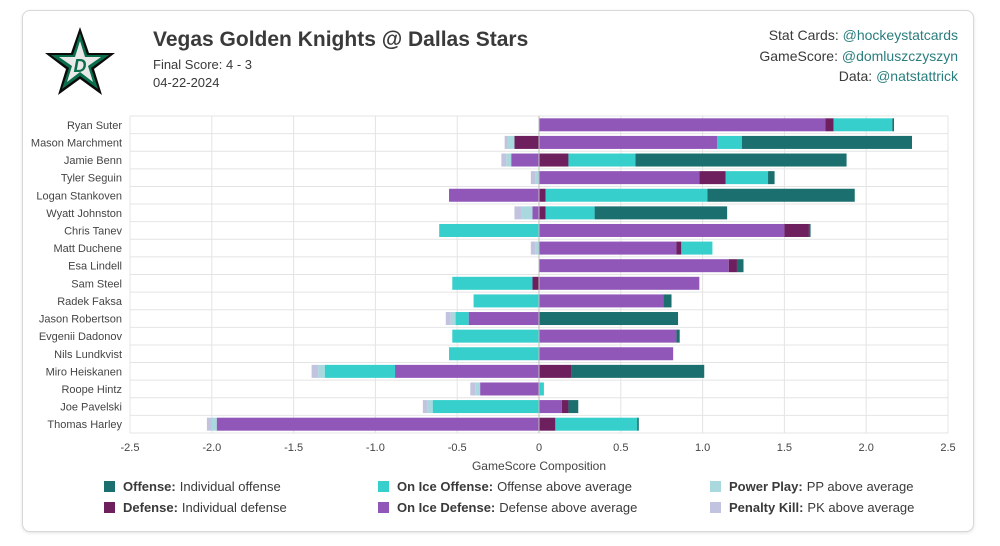 This screenshot has height=546, width=1000. I want to click on legend-description: Individual offense, so click(230, 486).